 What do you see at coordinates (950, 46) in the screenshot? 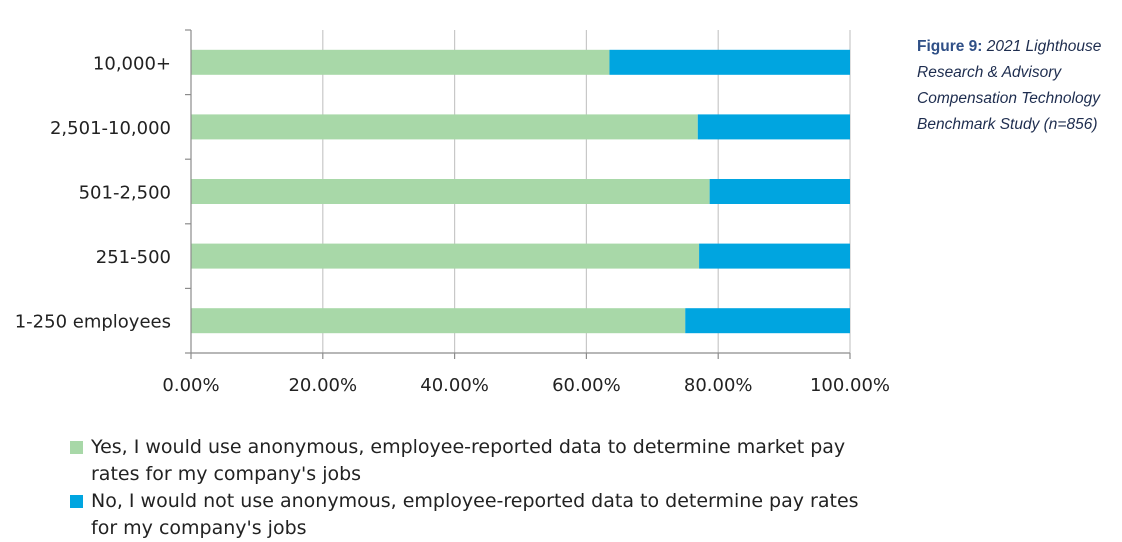
I see `figure-label: Figure 9:` at bounding box center [950, 46].